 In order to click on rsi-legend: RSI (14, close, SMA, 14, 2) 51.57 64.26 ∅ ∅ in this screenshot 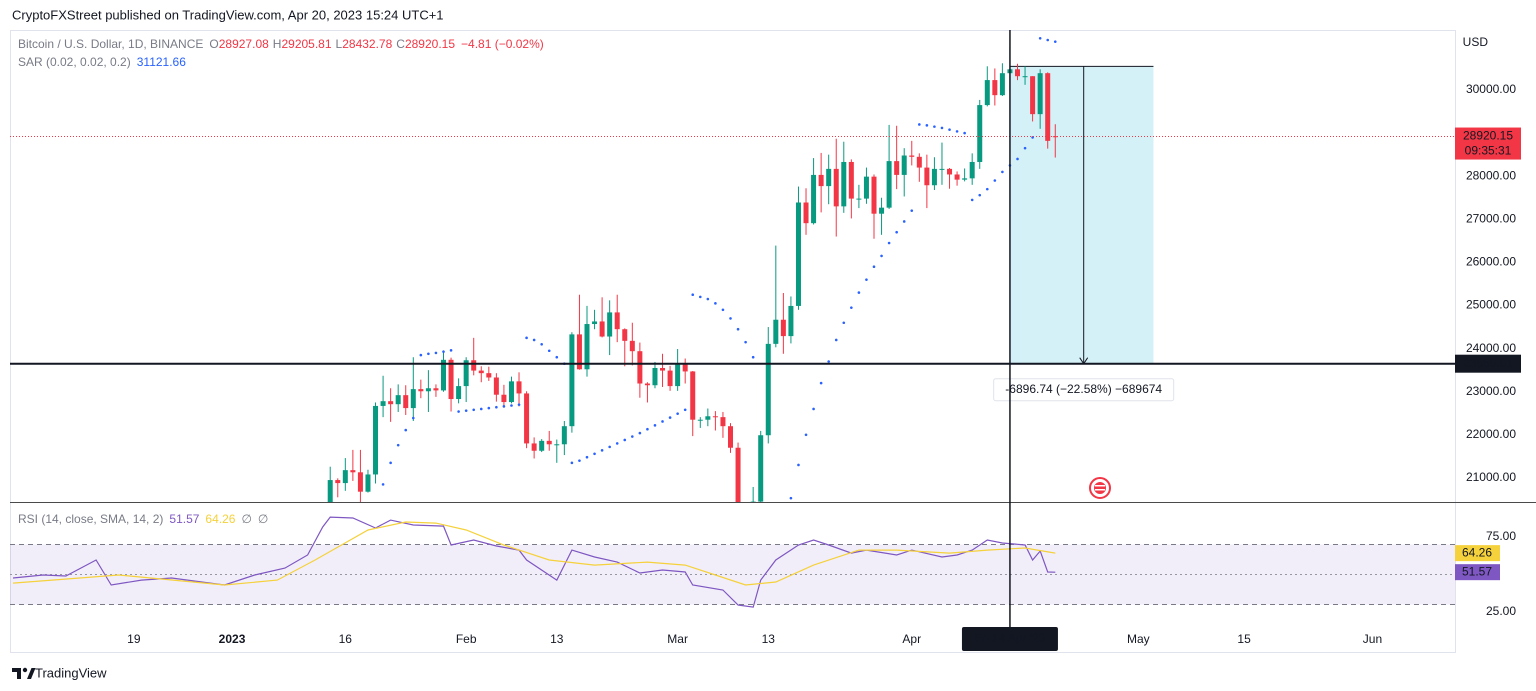, I will do `click(143, 519)`.